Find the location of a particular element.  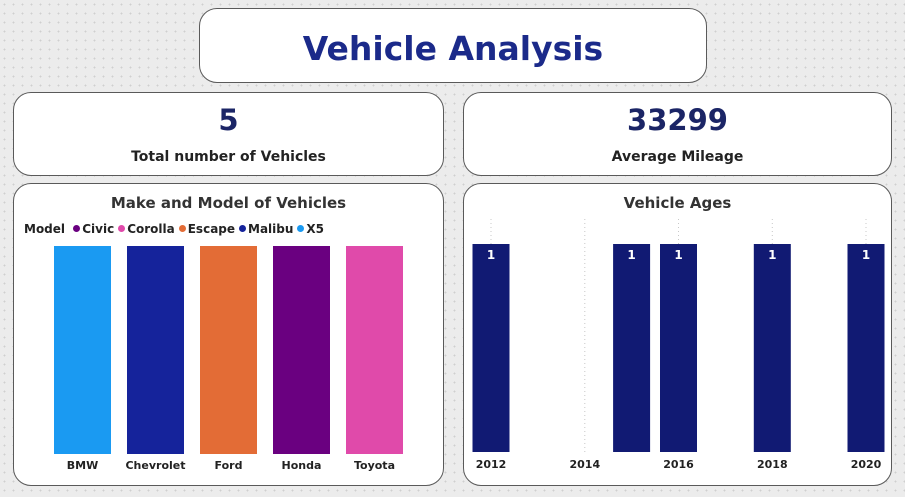

bar-year-2015 is located at coordinates (632, 348).